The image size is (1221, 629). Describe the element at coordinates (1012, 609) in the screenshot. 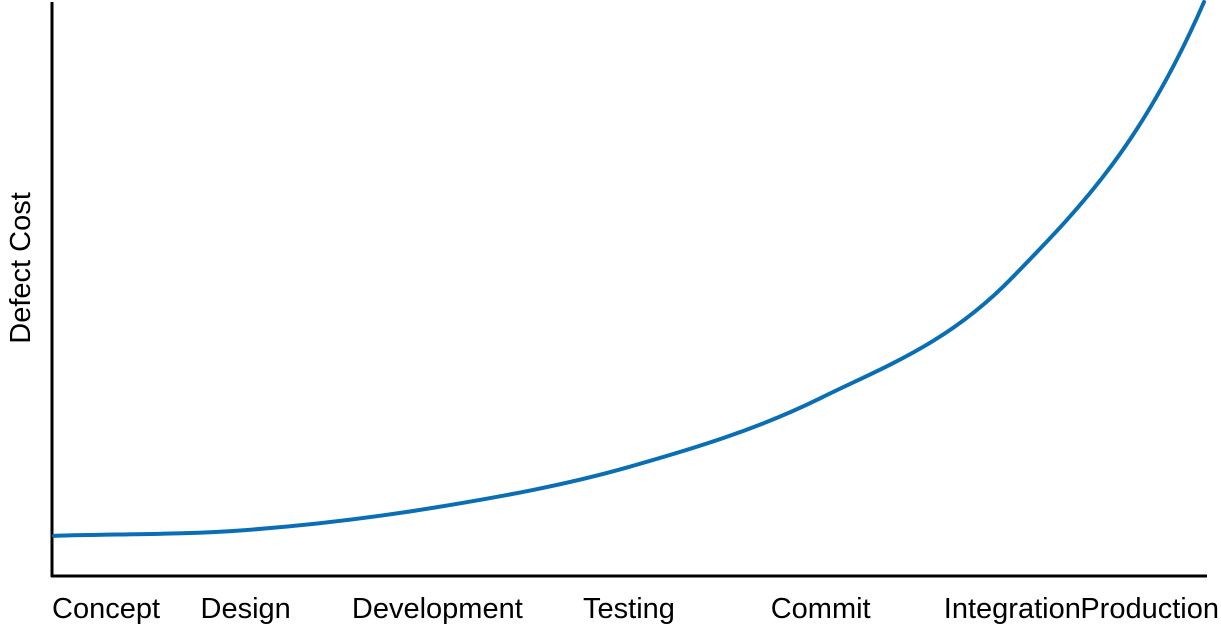

I see `x-tick-label: Integration` at that location.